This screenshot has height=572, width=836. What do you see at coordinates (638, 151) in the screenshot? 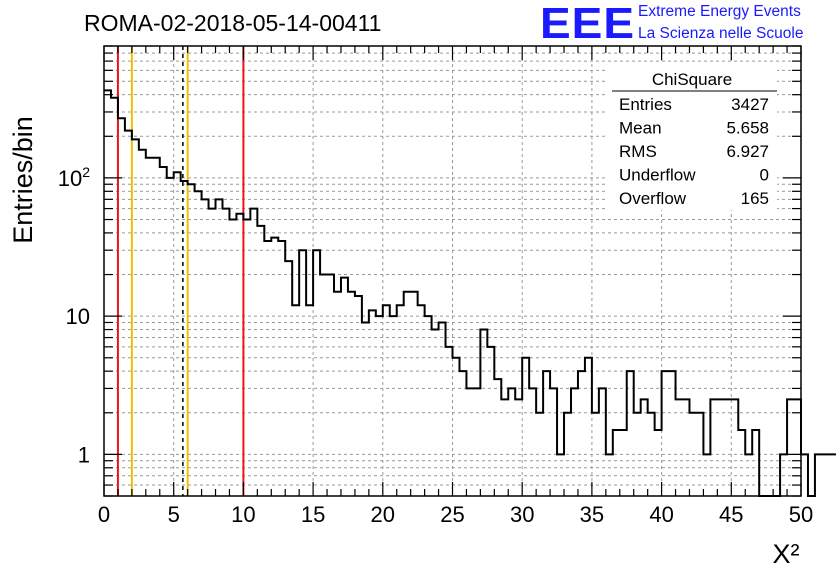
I see `stats-label-rms: RMS` at bounding box center [638, 151].